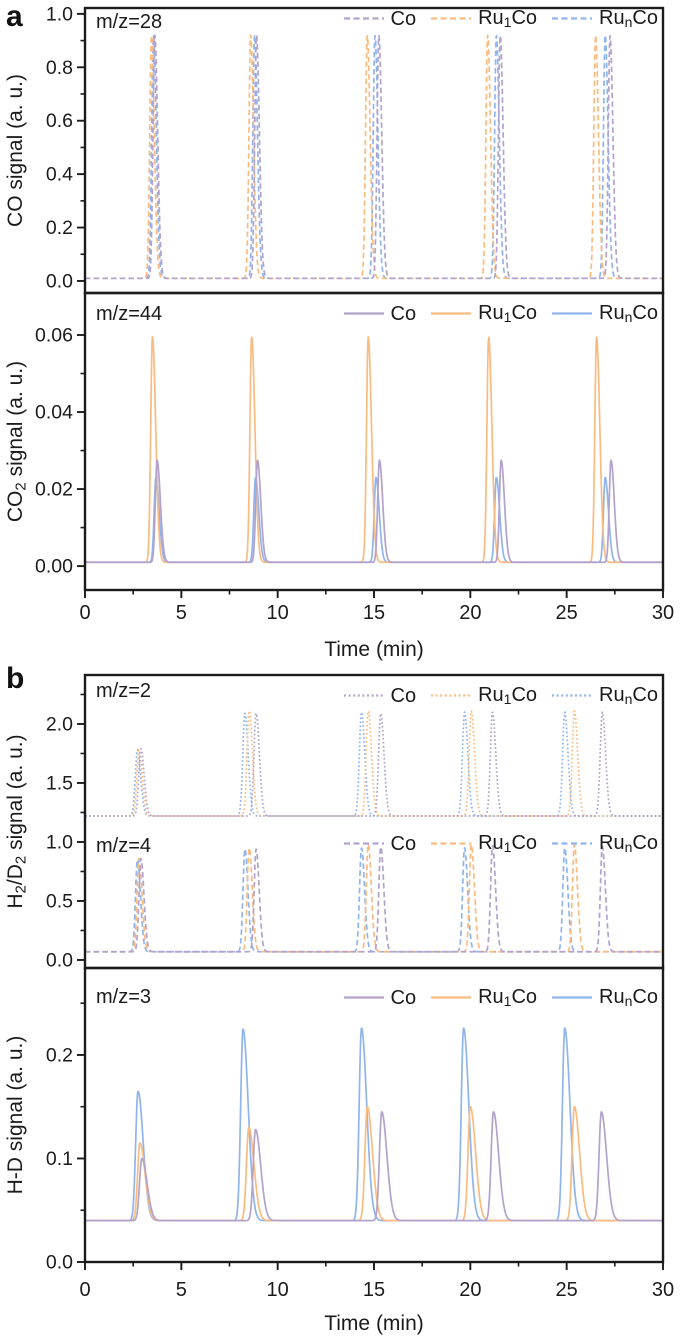  I want to click on annotation-mz4: m/z=4, so click(124, 846).